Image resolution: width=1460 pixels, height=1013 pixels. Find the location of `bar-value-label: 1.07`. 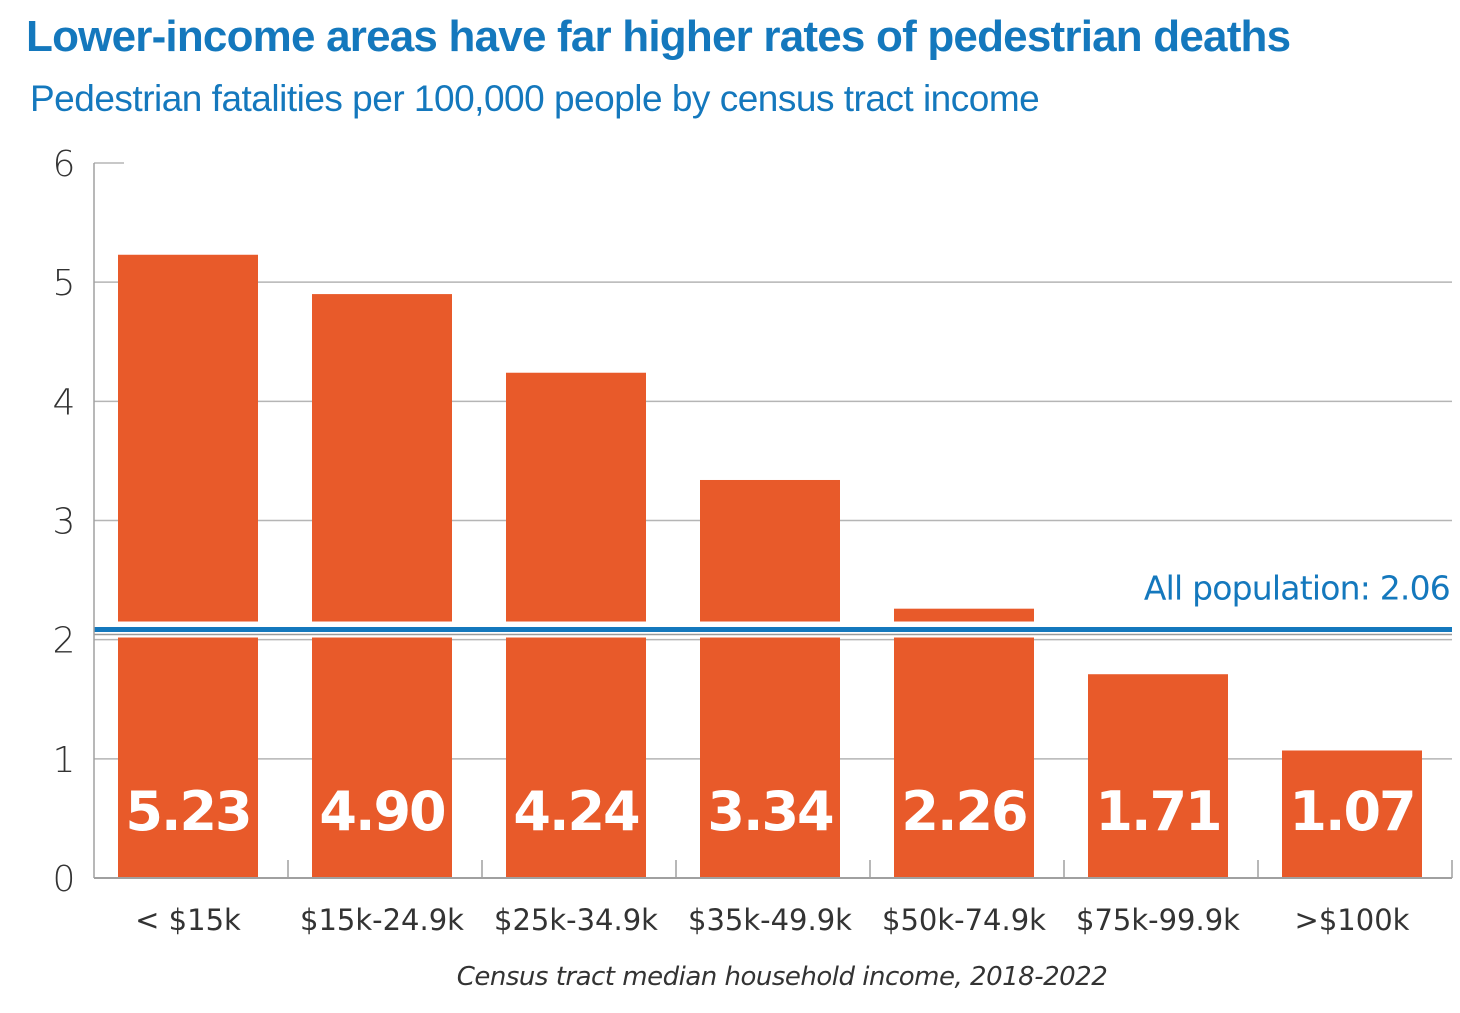

bar-value-label: 1.07 is located at coordinates (1351, 811).